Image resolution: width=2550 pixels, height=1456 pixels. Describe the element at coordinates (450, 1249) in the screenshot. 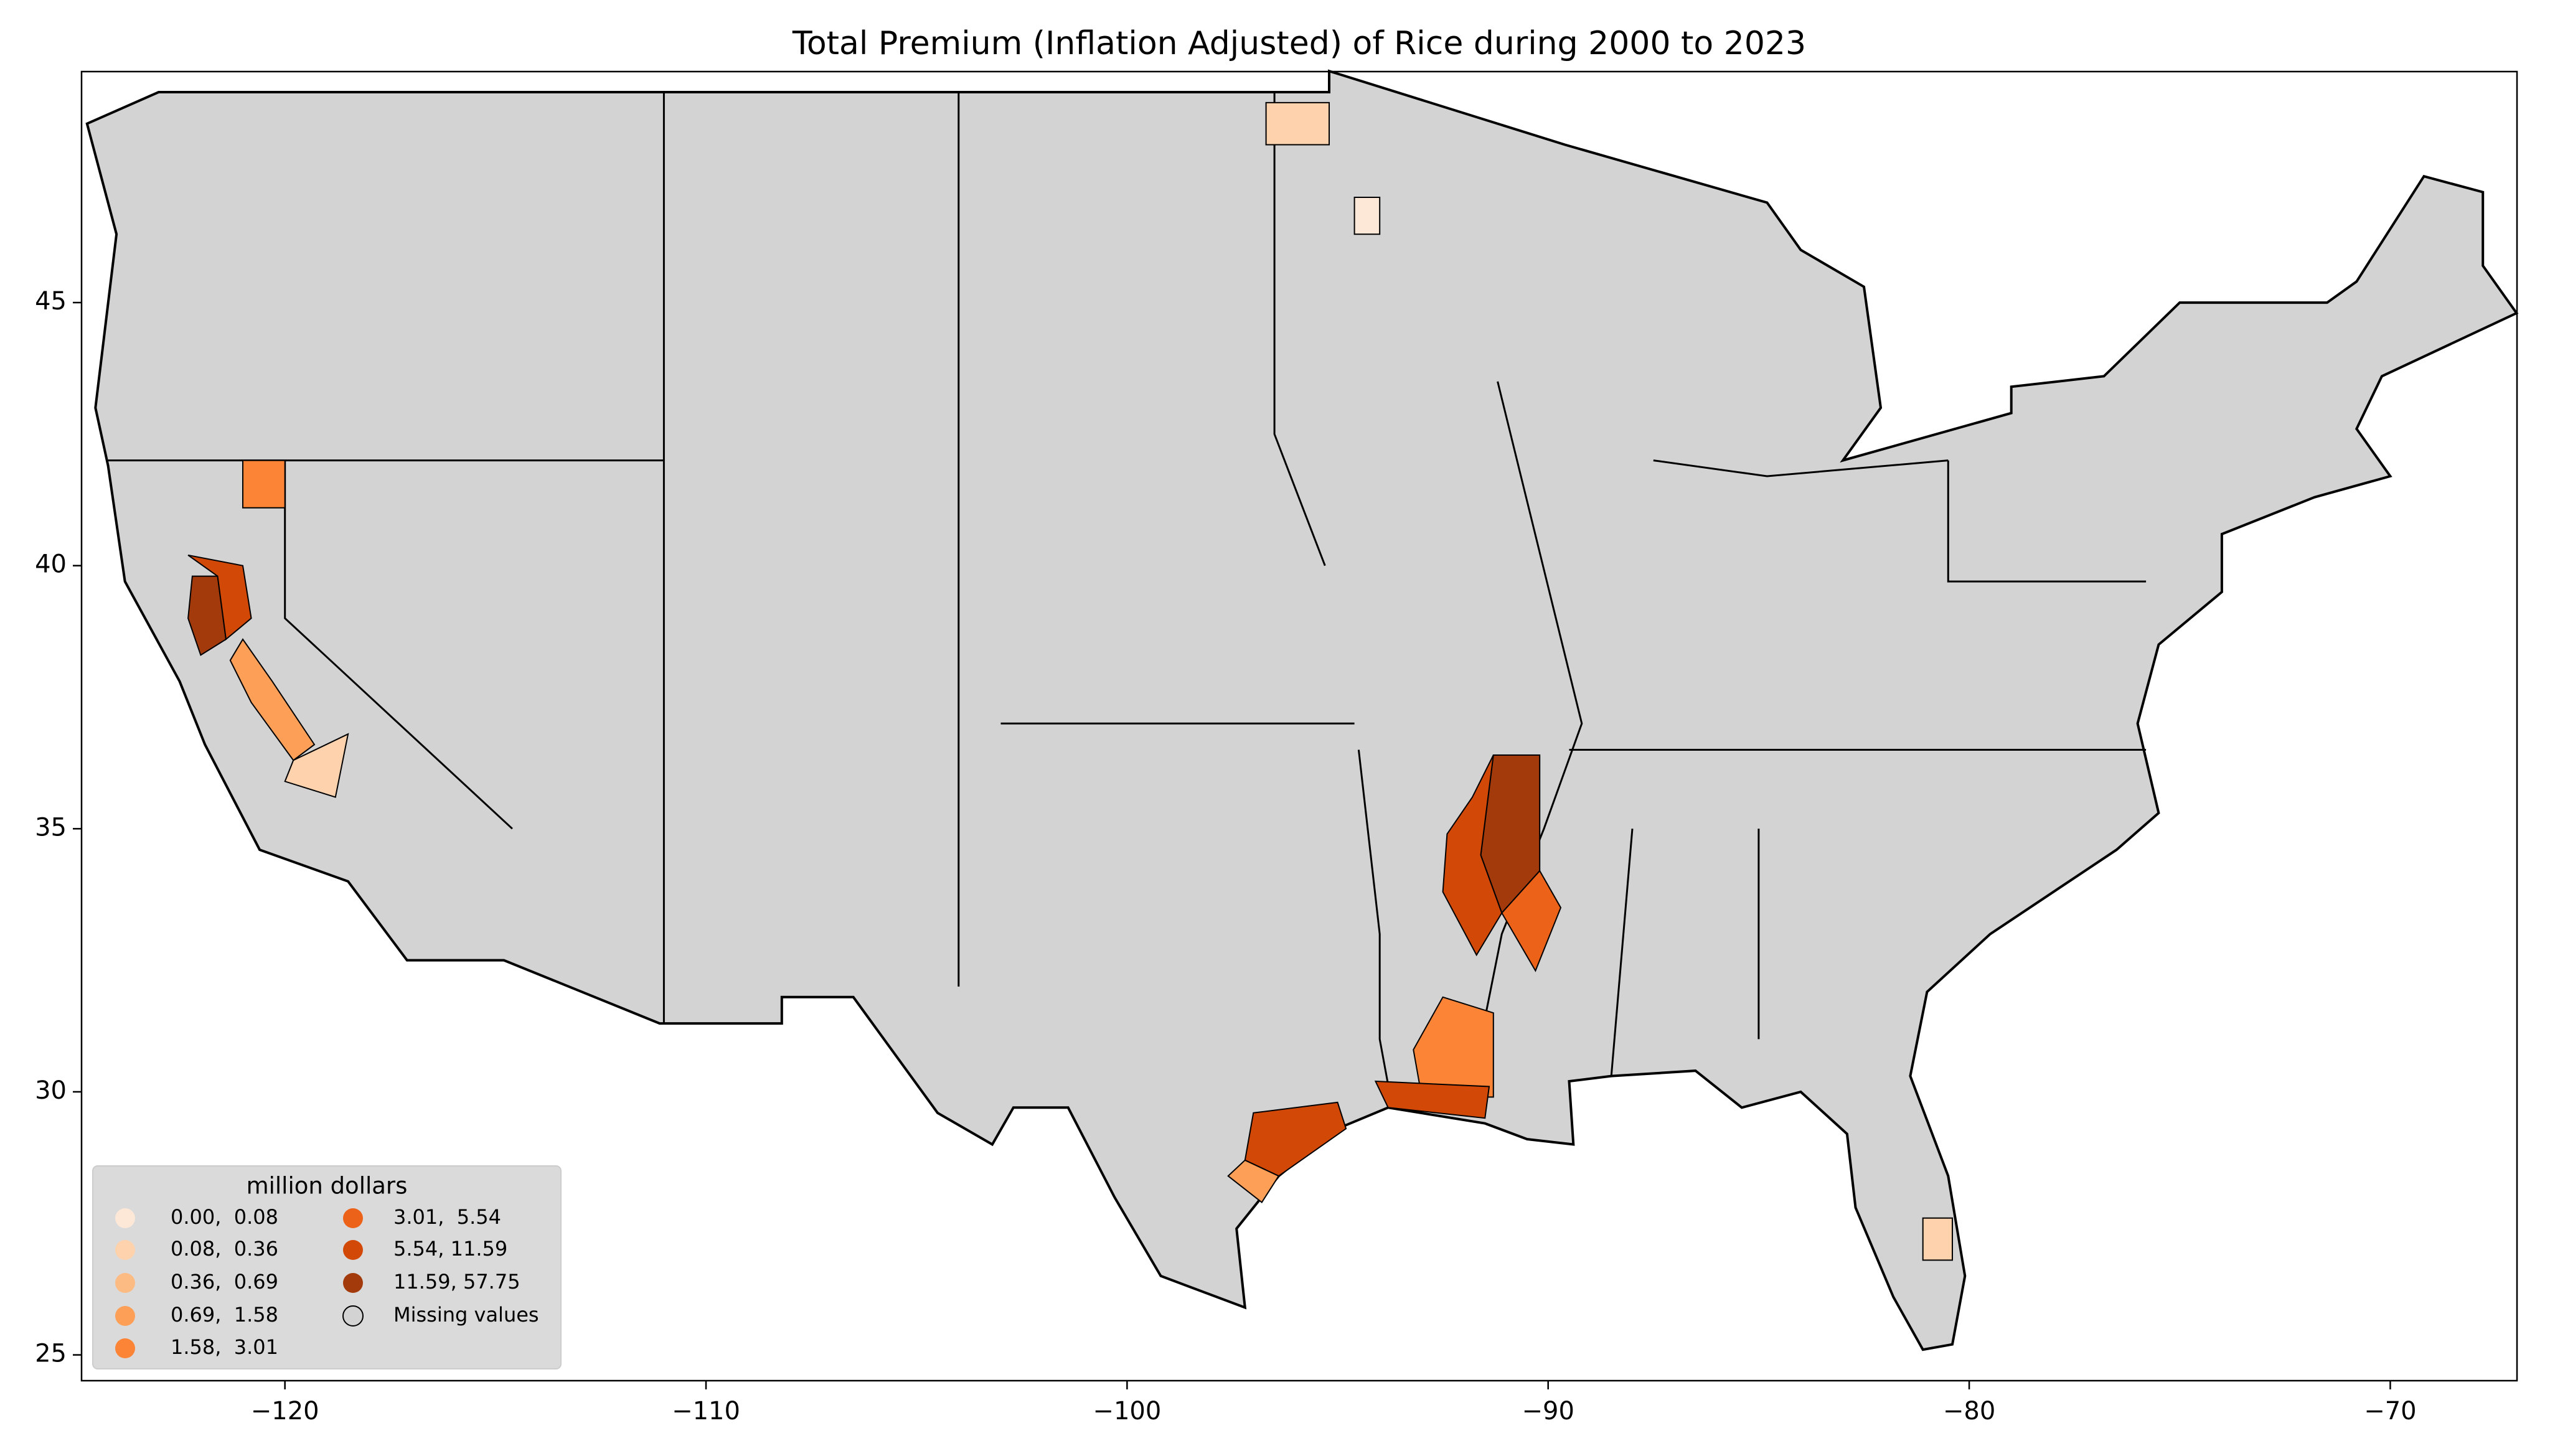

I see `legend-label: 5.54, 11.59` at that location.